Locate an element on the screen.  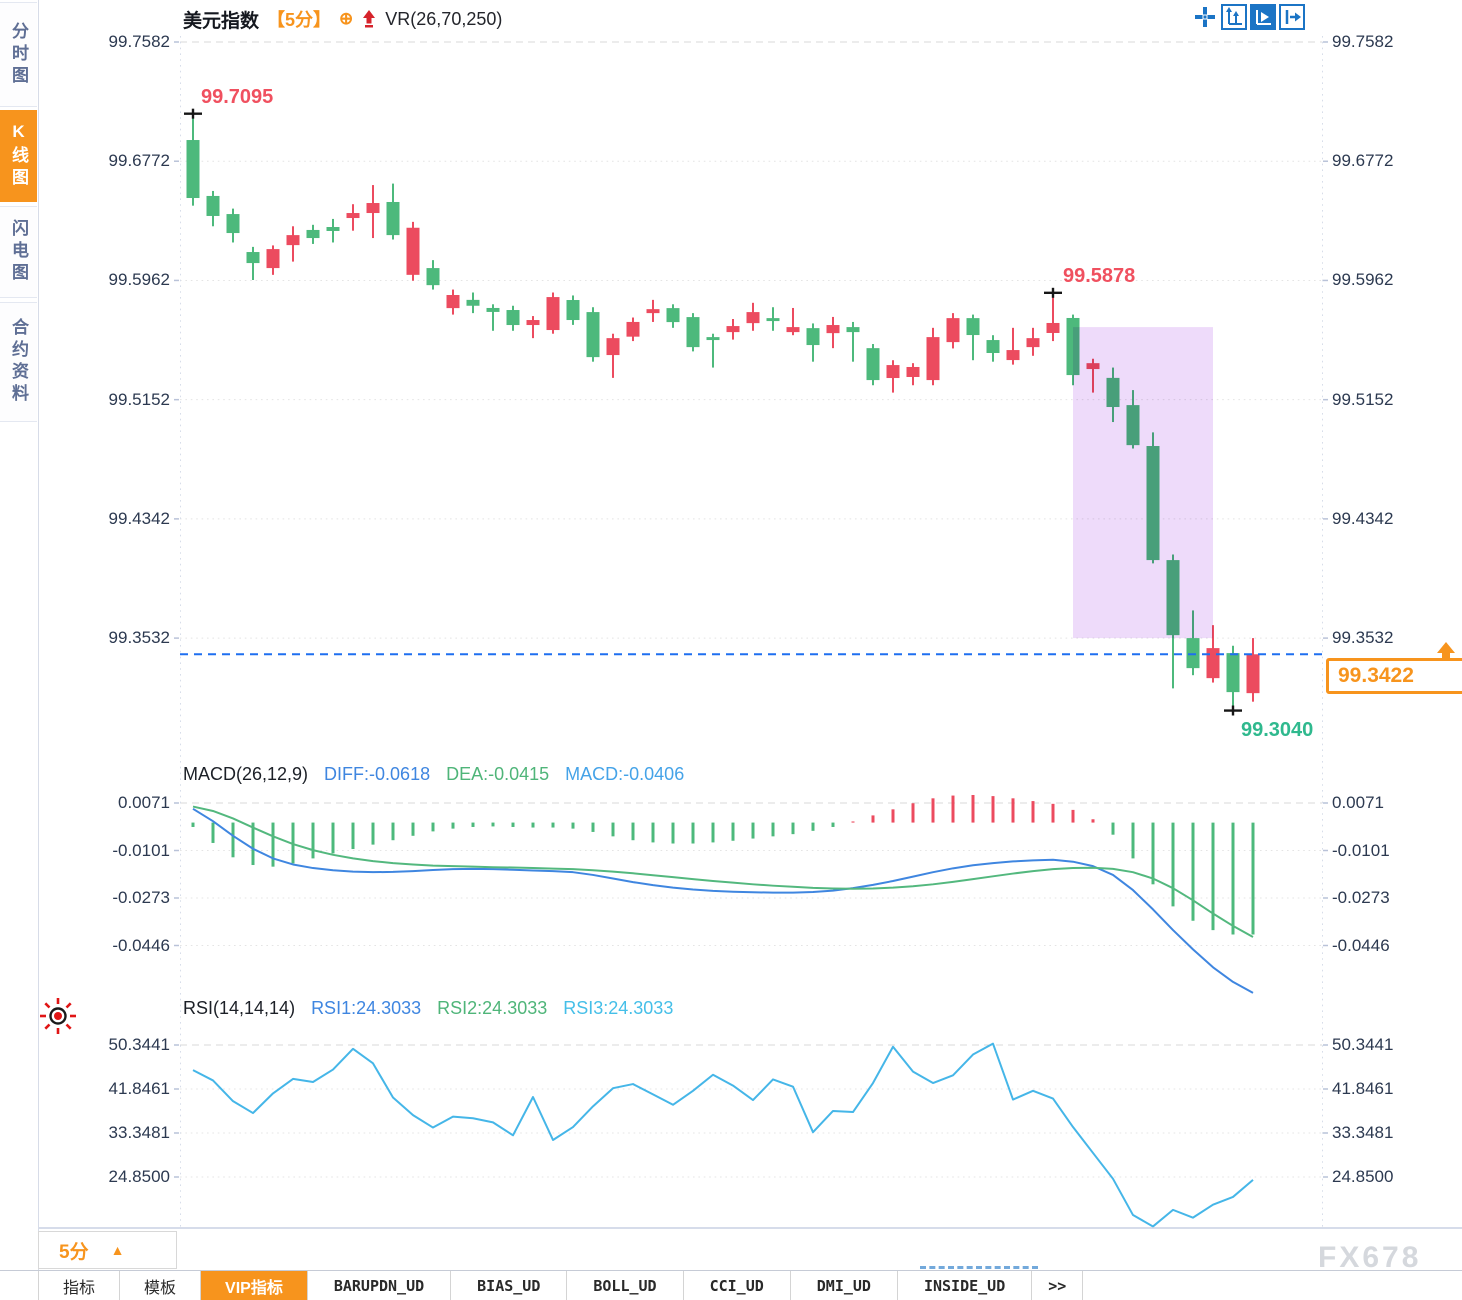
tab-boll: BOLL_UD is located at coordinates (625, 1285).